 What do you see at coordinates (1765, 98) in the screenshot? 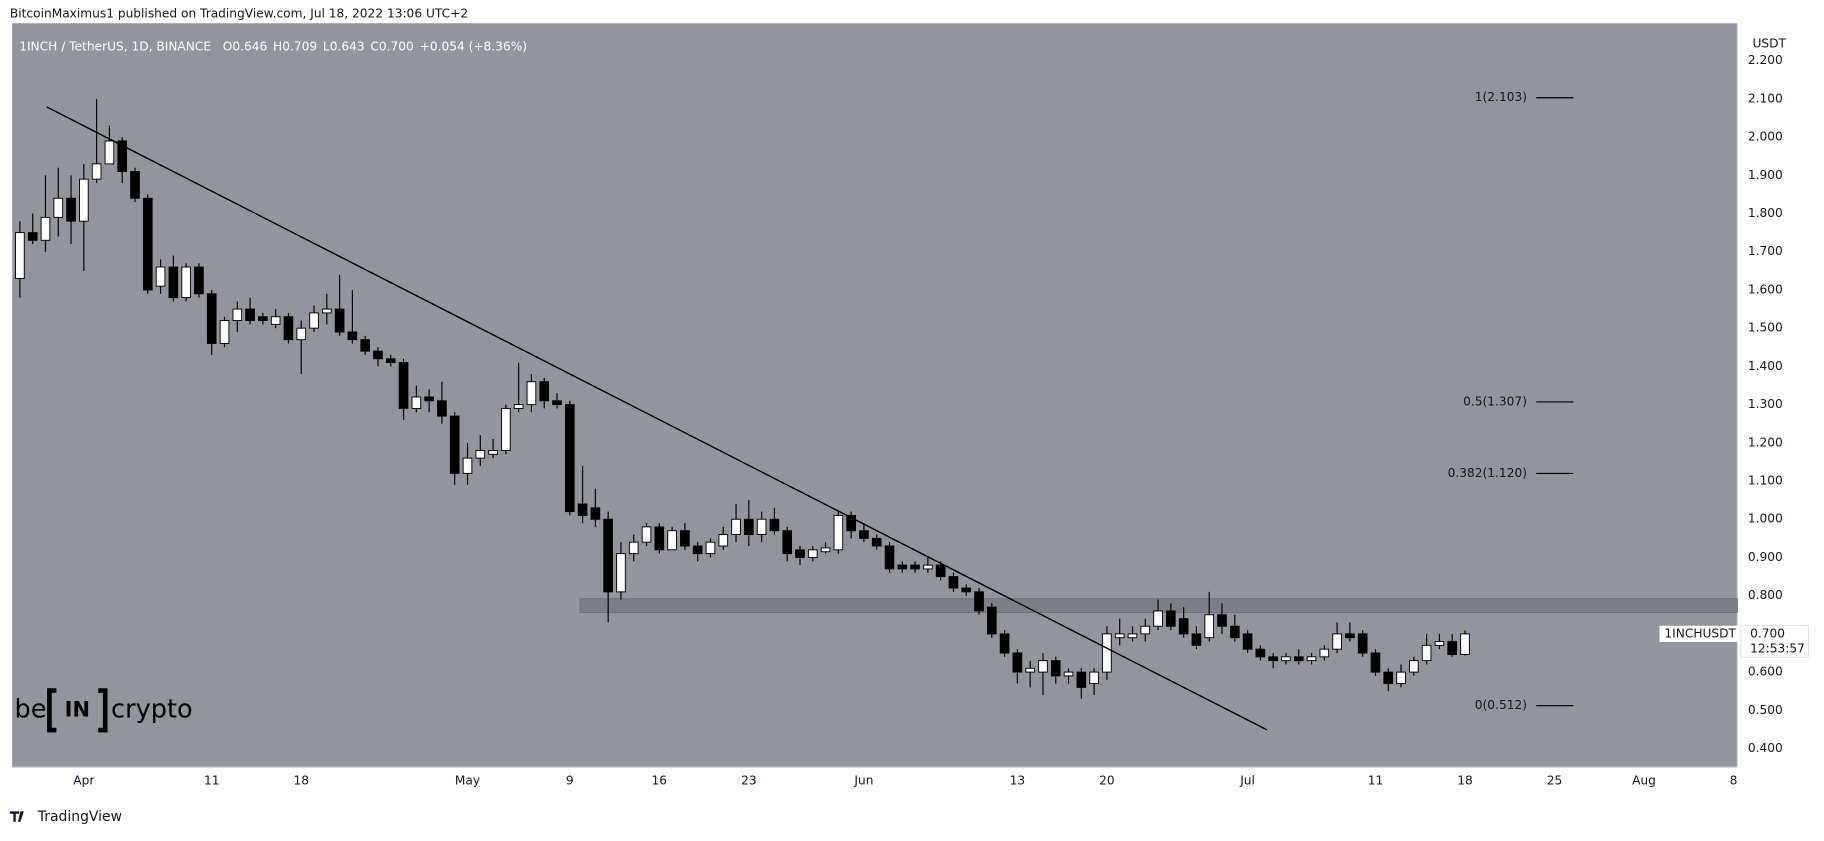
I see `y-tick-label: 2.100` at bounding box center [1765, 98].